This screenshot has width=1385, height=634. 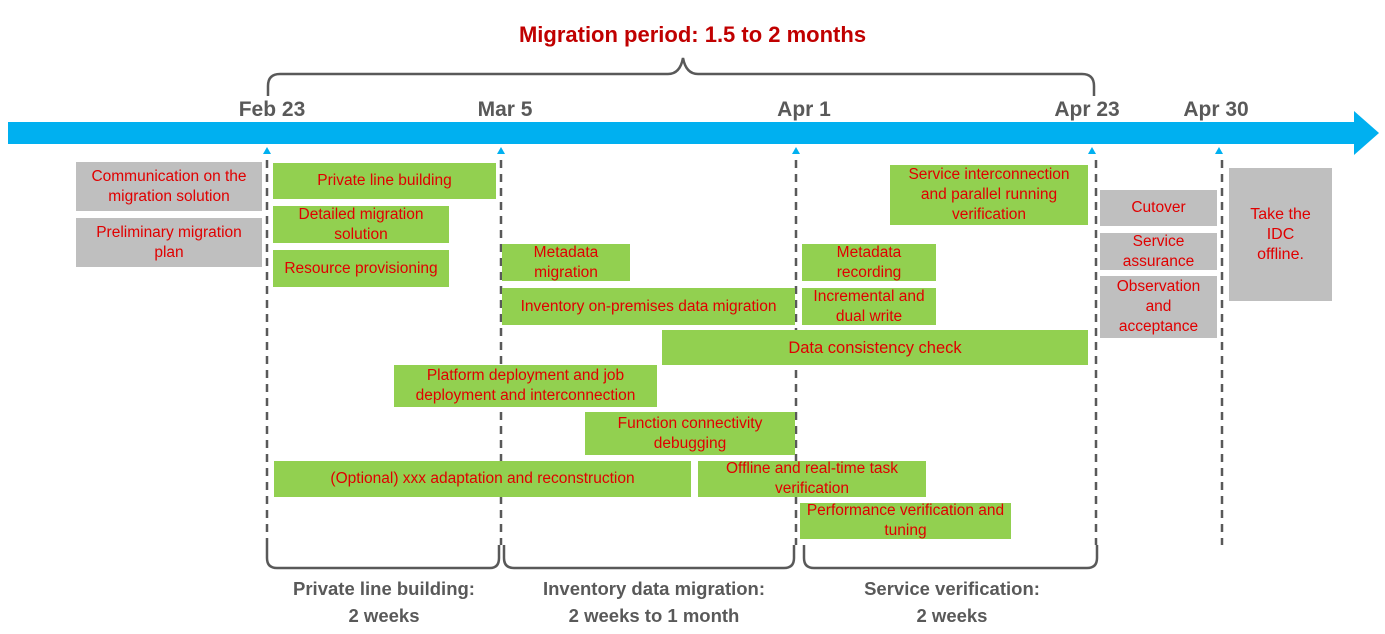 I want to click on migration-period-brace, so click(x=681, y=76).